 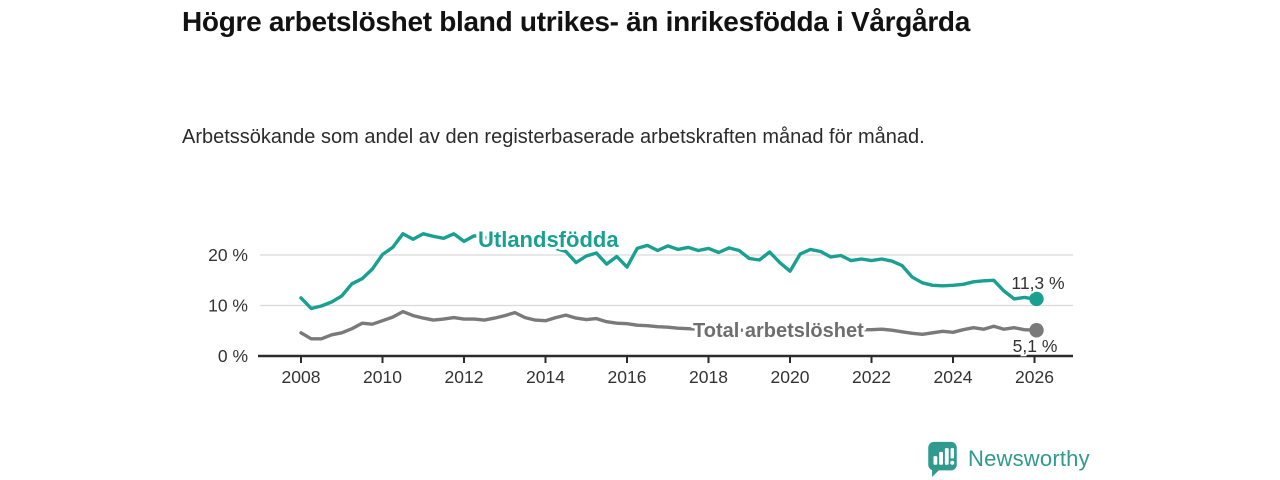 I want to click on x-tick-label: 2010, so click(x=382, y=377).